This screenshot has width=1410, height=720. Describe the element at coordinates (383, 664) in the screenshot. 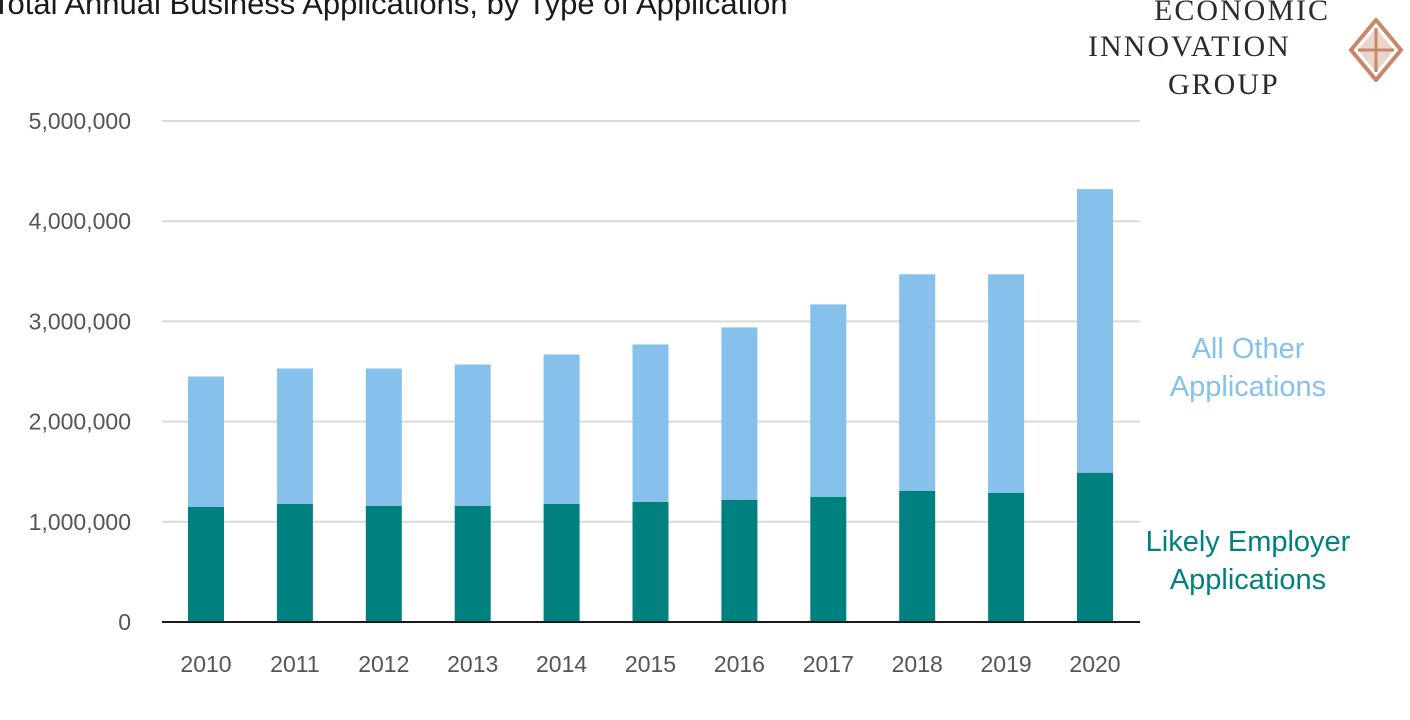

I see `x-tick-label: 2012` at that location.